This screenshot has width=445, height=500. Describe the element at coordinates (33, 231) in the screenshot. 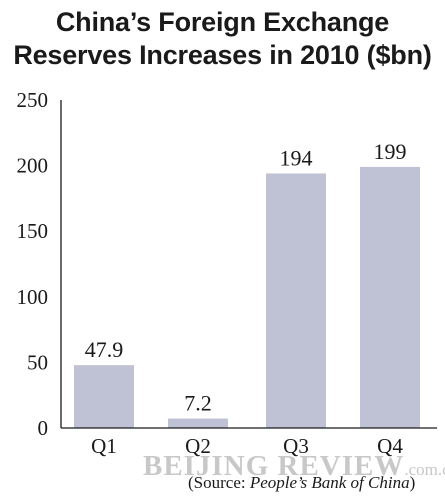

I see `y-tick-label: 150` at that location.